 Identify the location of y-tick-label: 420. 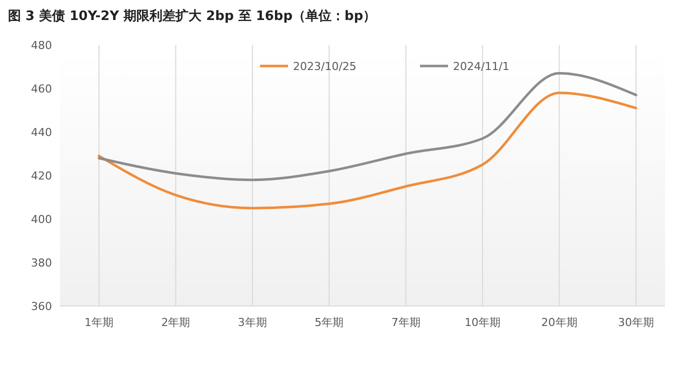
(41, 175).